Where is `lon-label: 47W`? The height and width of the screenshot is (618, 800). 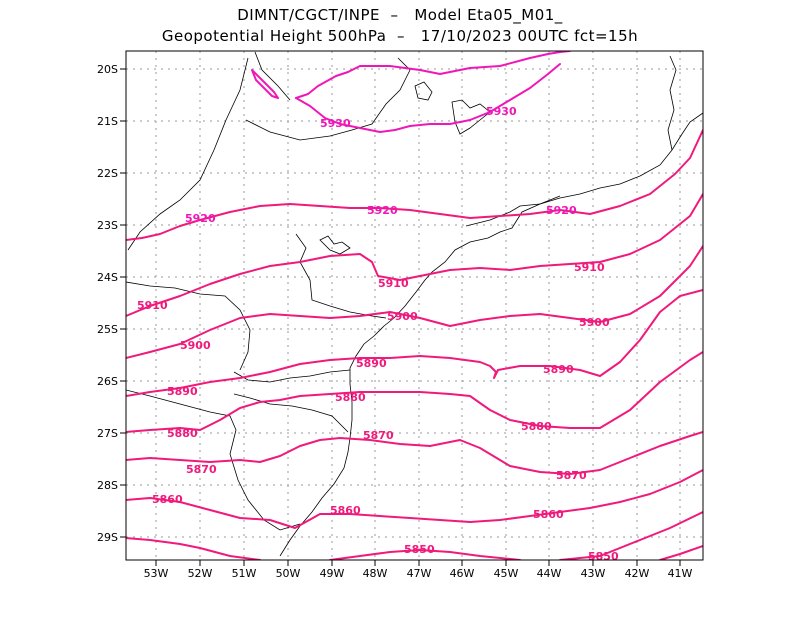
lon-label: 47W is located at coordinates (419, 573).